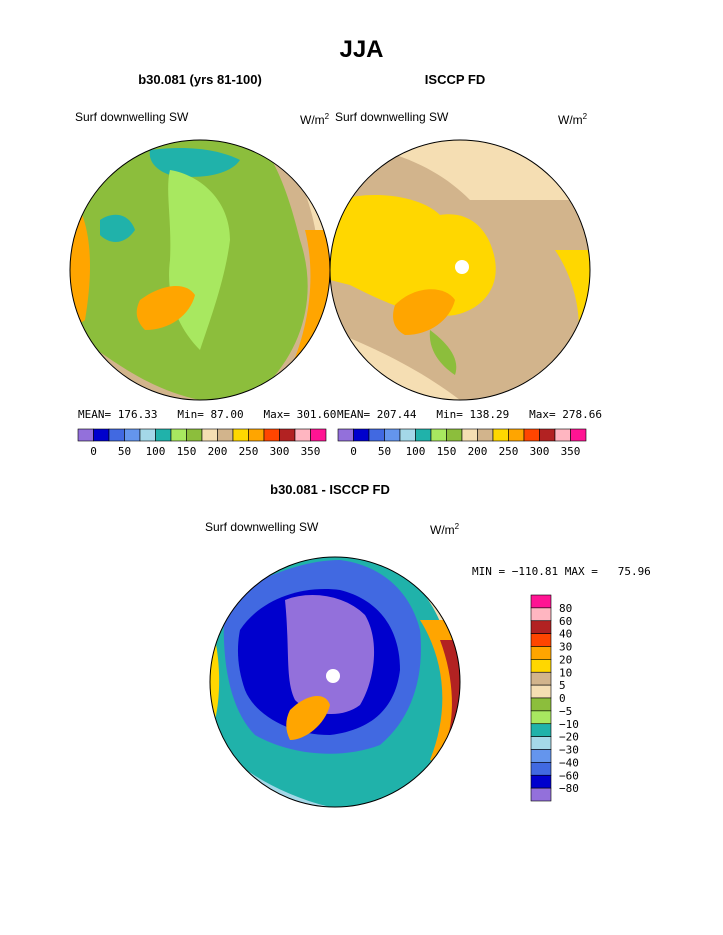 The image size is (723, 935). Describe the element at coordinates (489, 414) in the screenshot. I see `panel-2-min: 138.29` at that location.